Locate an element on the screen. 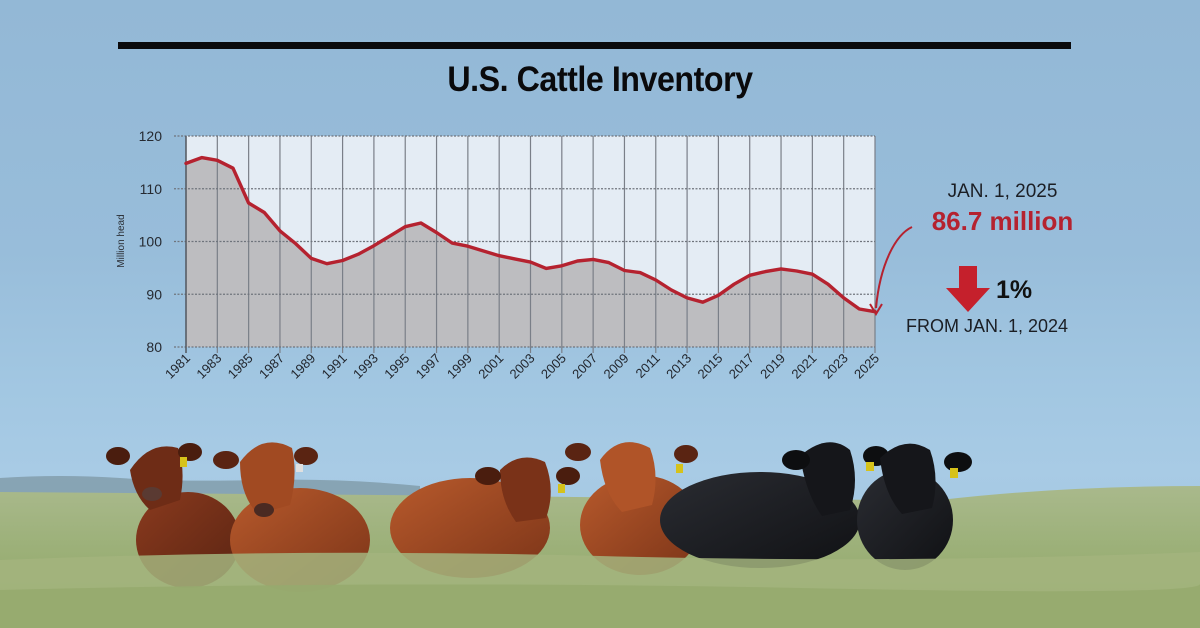  x-tick-label: 1987 is located at coordinates (271, 366).